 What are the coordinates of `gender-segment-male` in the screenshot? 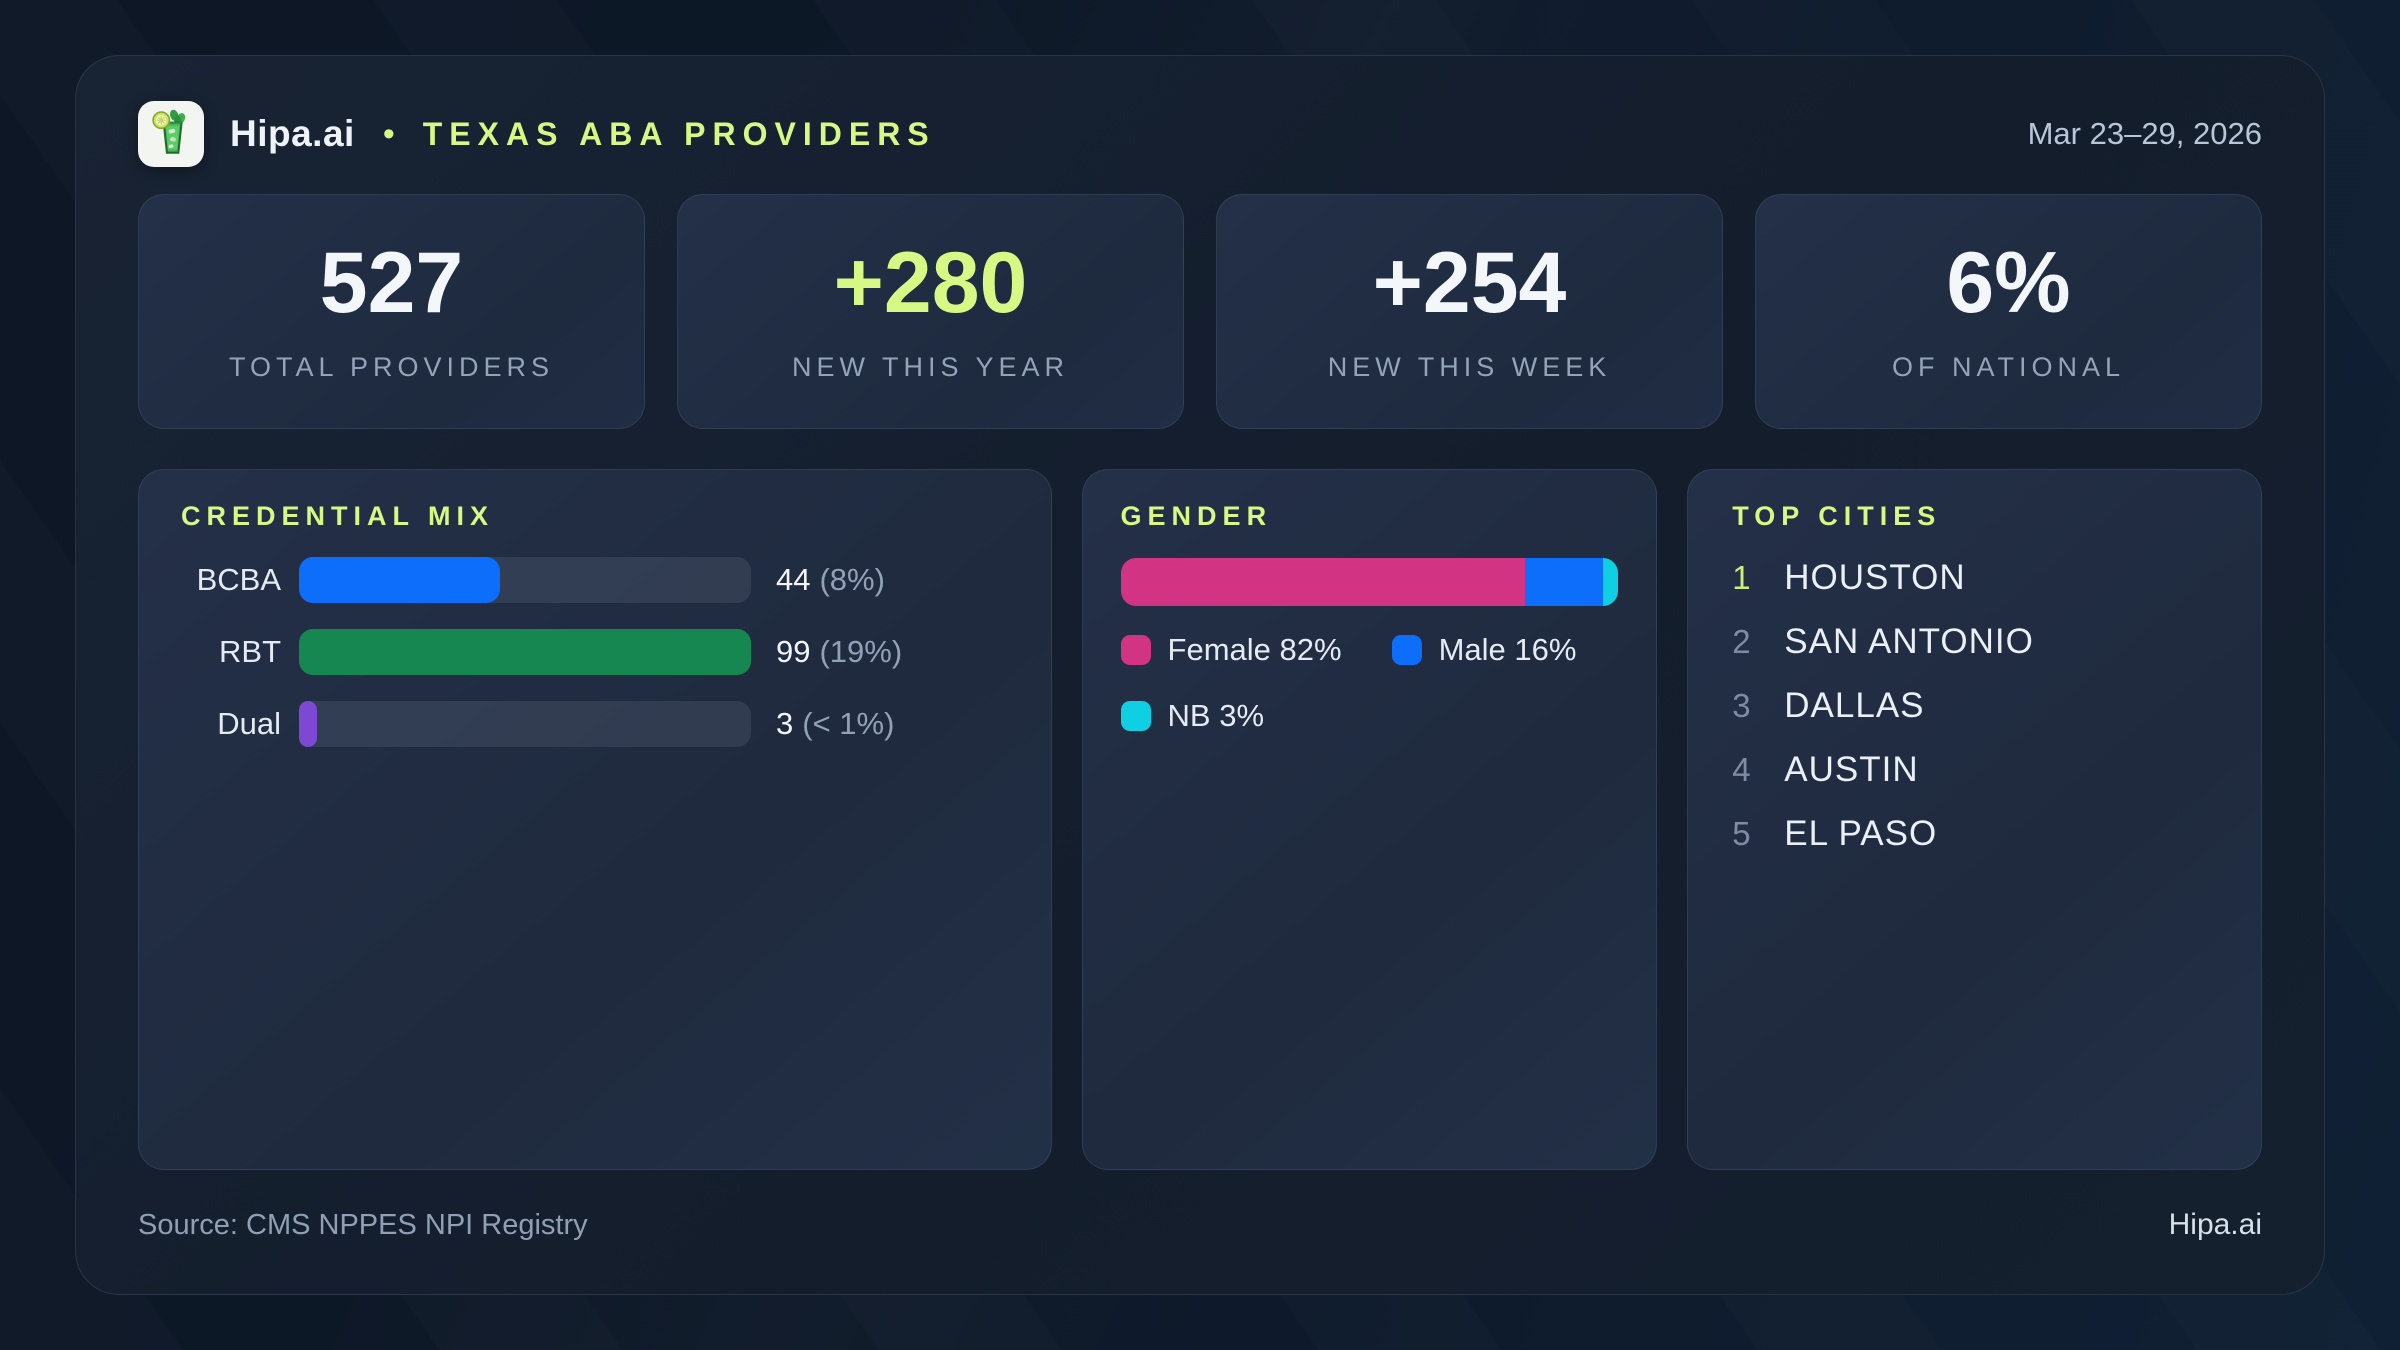 It's located at (1564, 582).